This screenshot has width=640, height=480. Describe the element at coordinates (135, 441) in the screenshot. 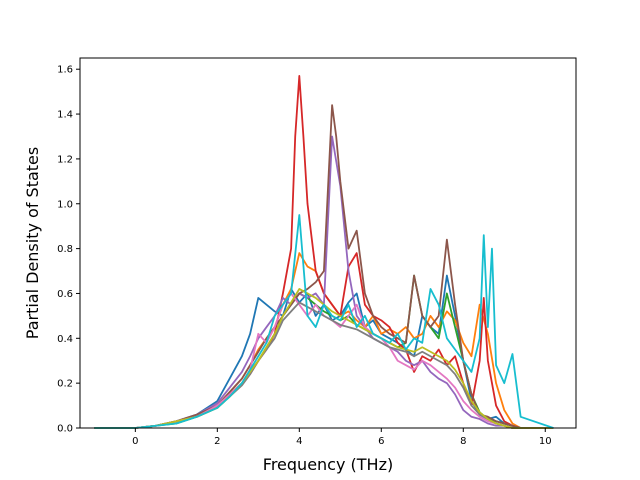

I see `x-tick-label: 0` at that location.